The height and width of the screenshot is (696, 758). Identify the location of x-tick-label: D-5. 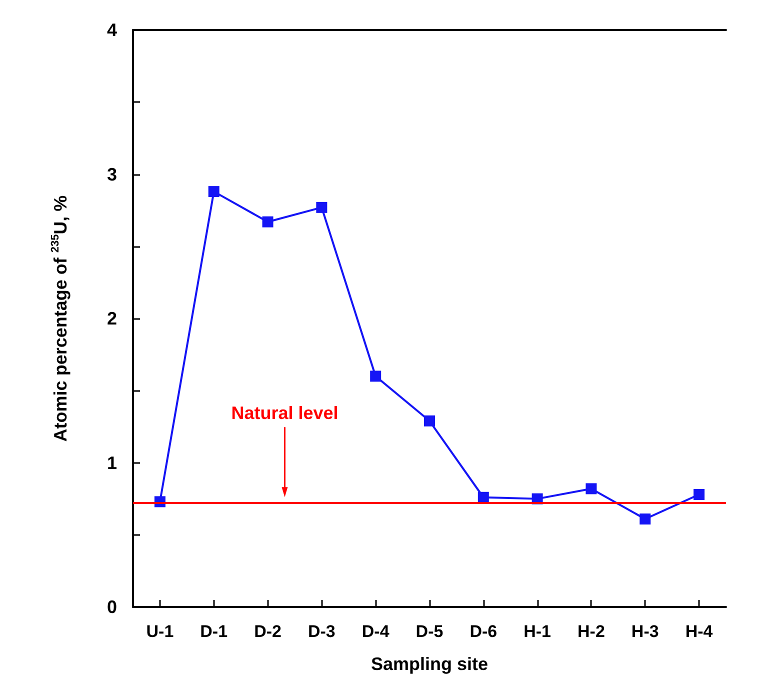
(430, 631).